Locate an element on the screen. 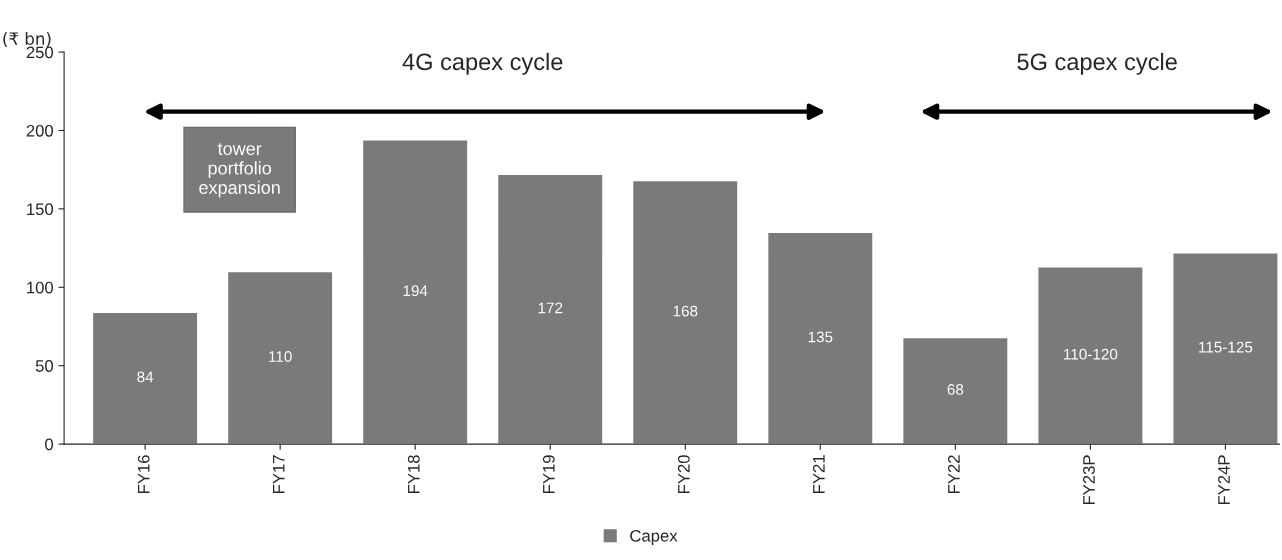 The height and width of the screenshot is (560, 1282). y-tick-label: 150 is located at coordinates (40, 209).